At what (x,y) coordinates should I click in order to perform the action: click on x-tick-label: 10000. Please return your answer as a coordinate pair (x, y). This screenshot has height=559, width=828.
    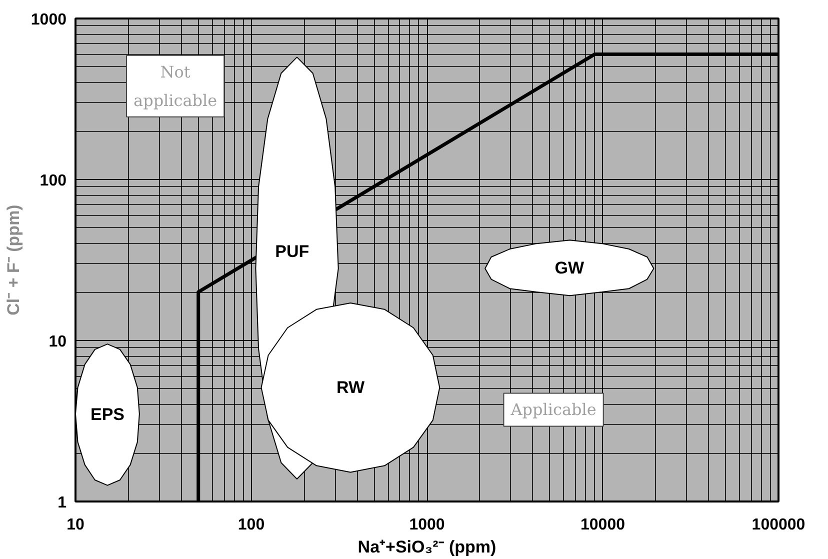
    Looking at the image, I should click on (603, 525).